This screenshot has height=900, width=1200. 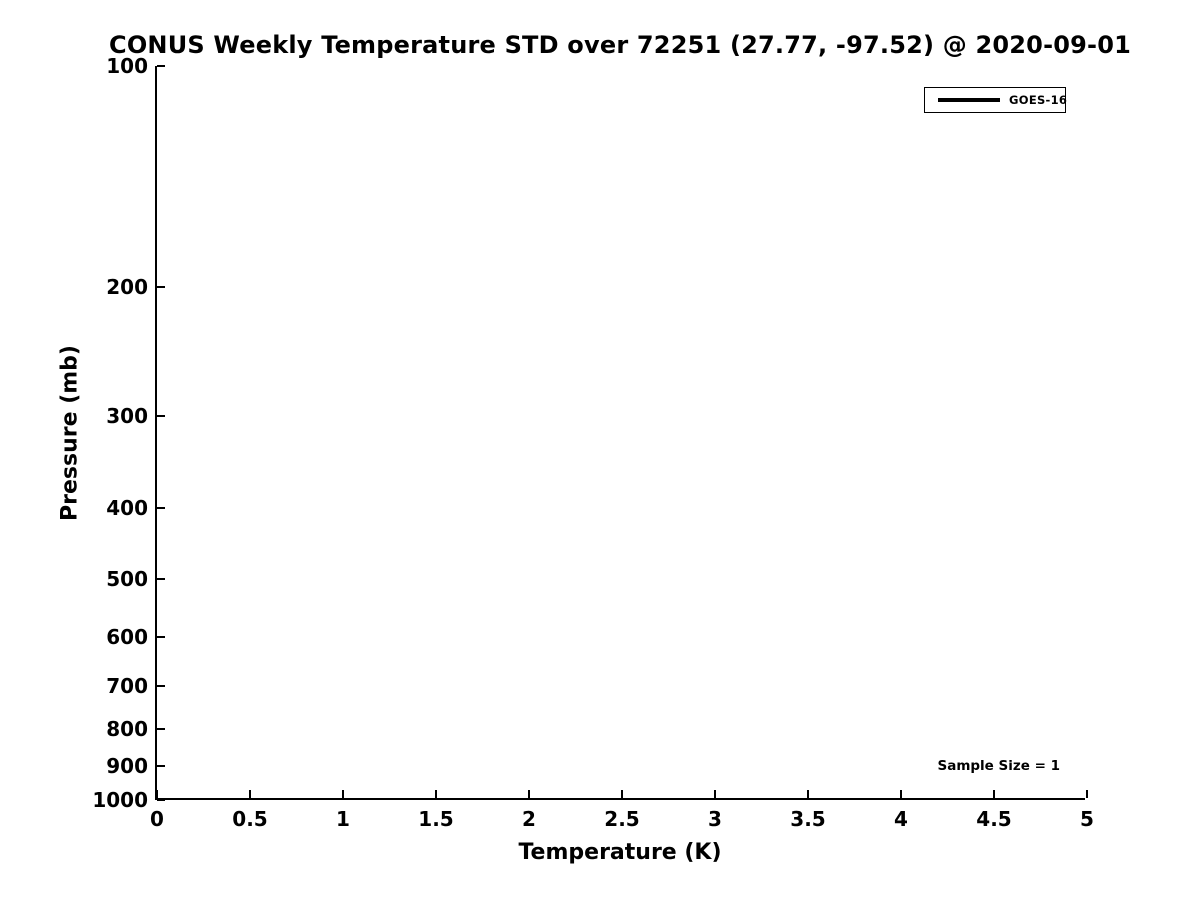 What do you see at coordinates (969, 100) in the screenshot?
I see `legend-line-swatch` at bounding box center [969, 100].